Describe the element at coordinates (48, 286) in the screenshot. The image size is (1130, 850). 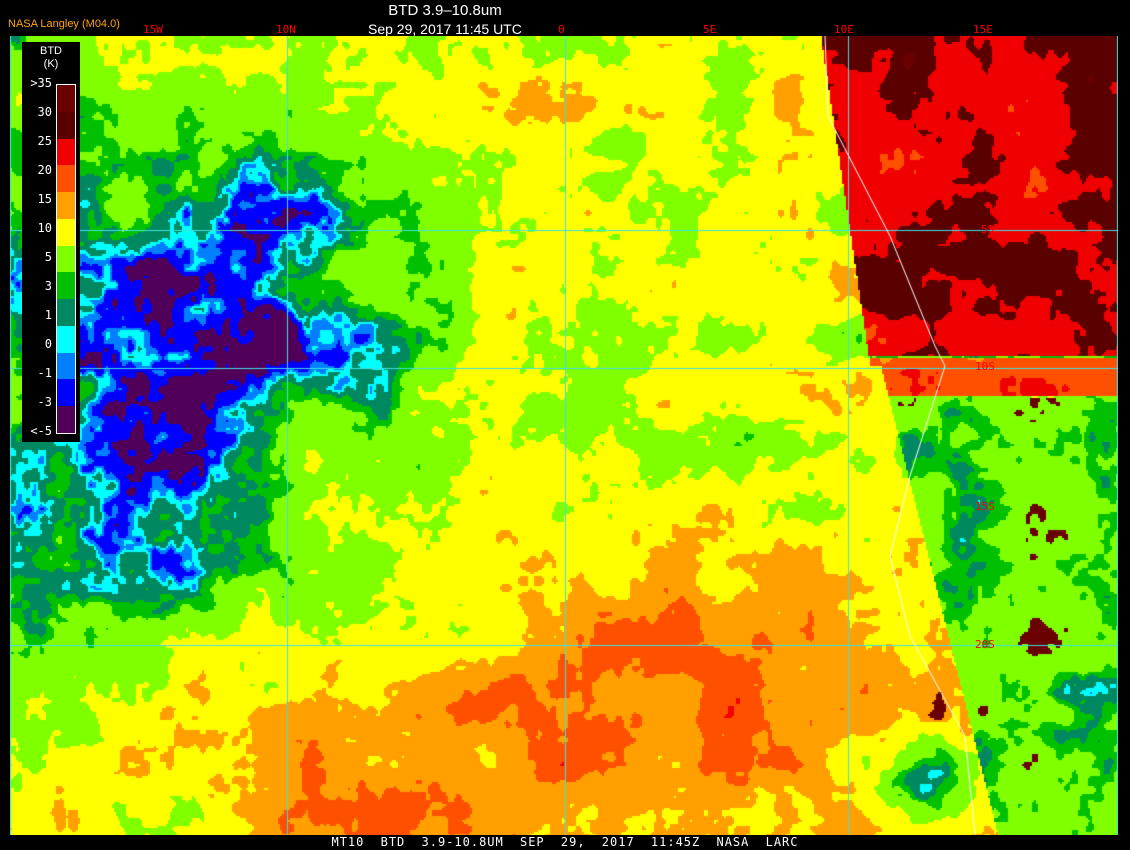
I see `legend-label: 3` at that location.